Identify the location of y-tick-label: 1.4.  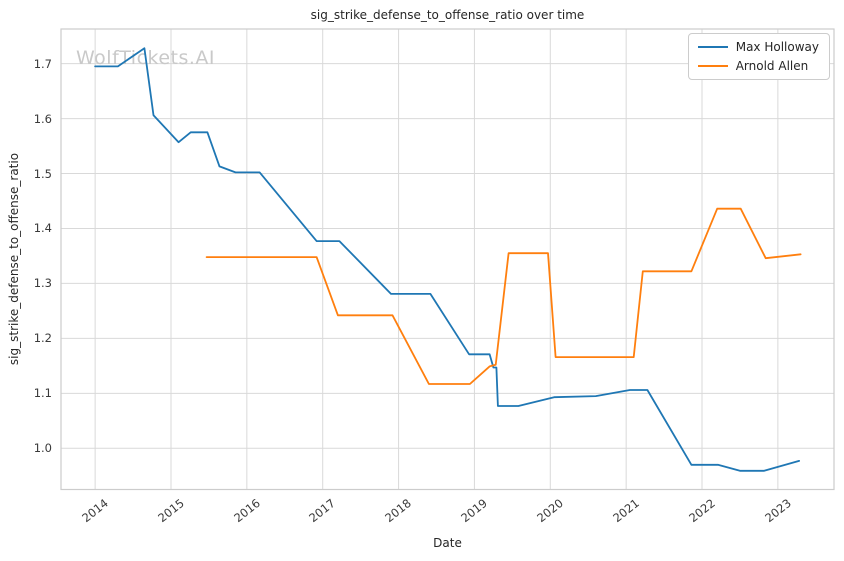
(42, 228).